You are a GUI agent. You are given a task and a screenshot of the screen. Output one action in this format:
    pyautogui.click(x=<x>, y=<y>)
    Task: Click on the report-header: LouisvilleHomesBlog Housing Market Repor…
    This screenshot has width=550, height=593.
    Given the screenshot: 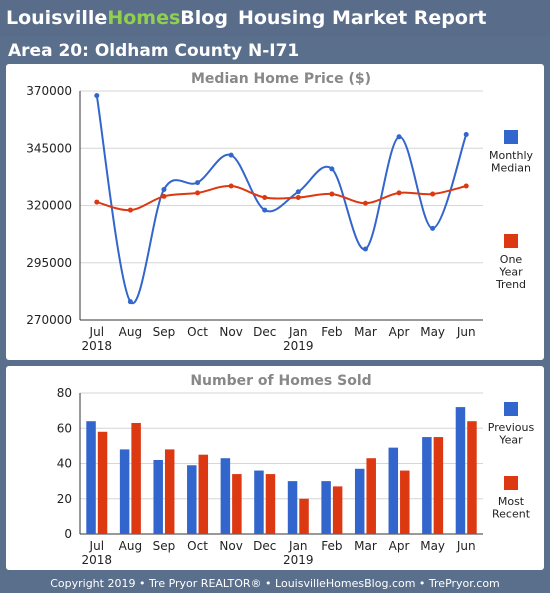 What is the action you would take?
    pyautogui.click(x=275, y=18)
    